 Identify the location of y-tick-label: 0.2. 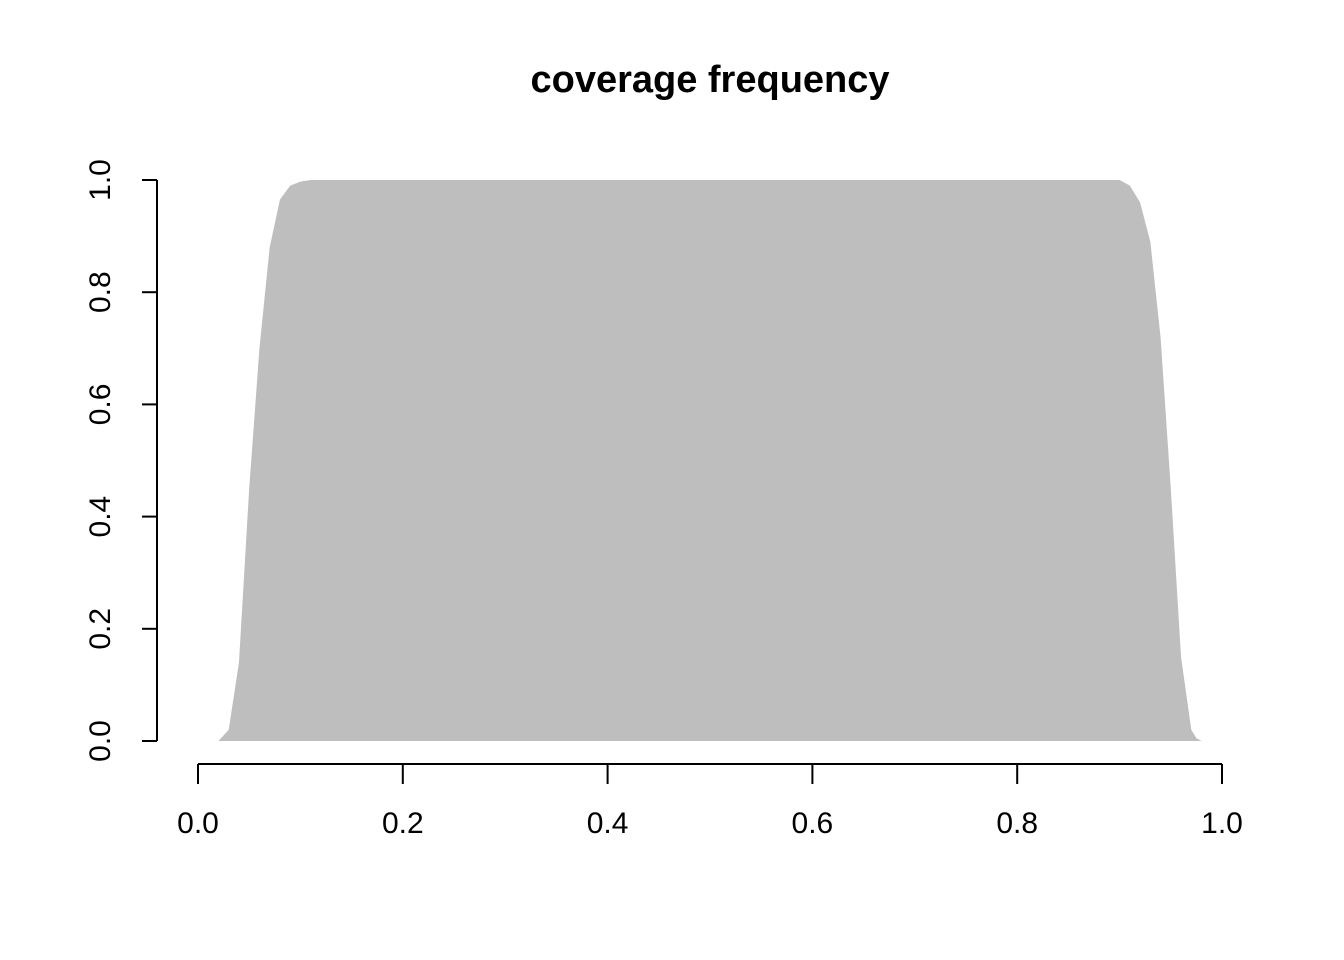
(100, 629).